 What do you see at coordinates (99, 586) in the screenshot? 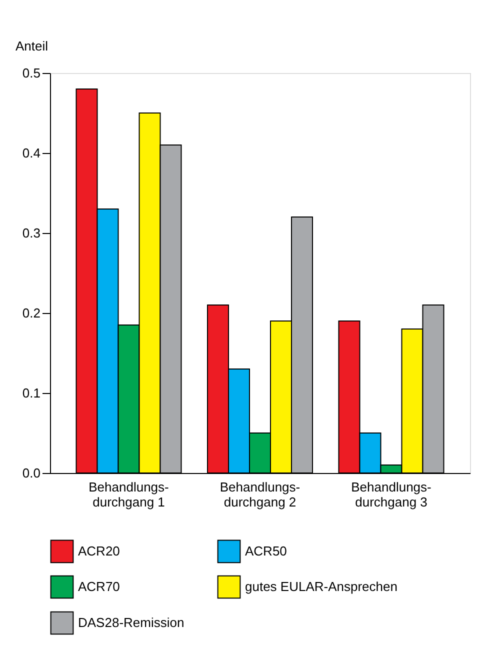
I see `legend-label: ACR70` at bounding box center [99, 586].